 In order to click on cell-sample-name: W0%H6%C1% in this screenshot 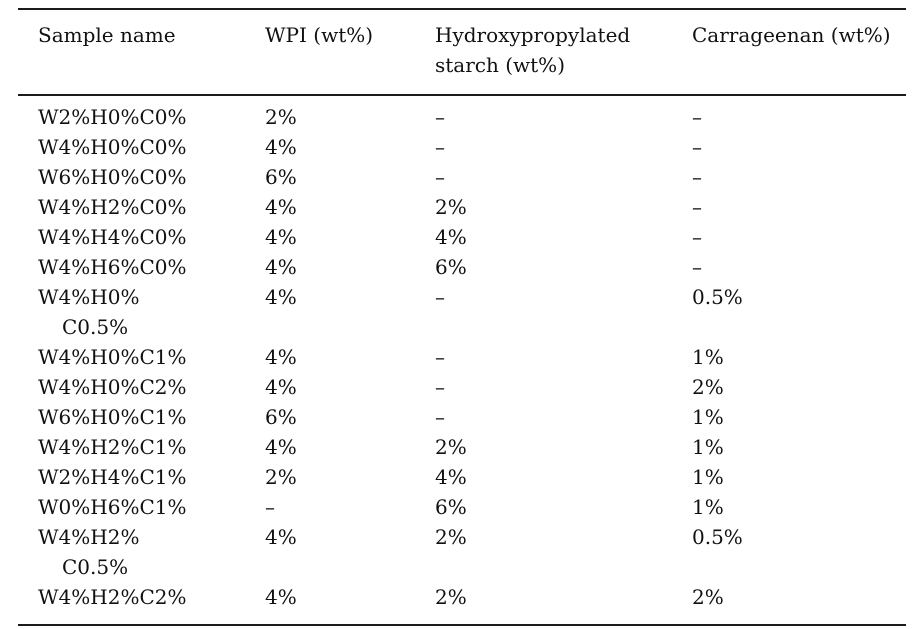, I will do `click(141, 507)`.